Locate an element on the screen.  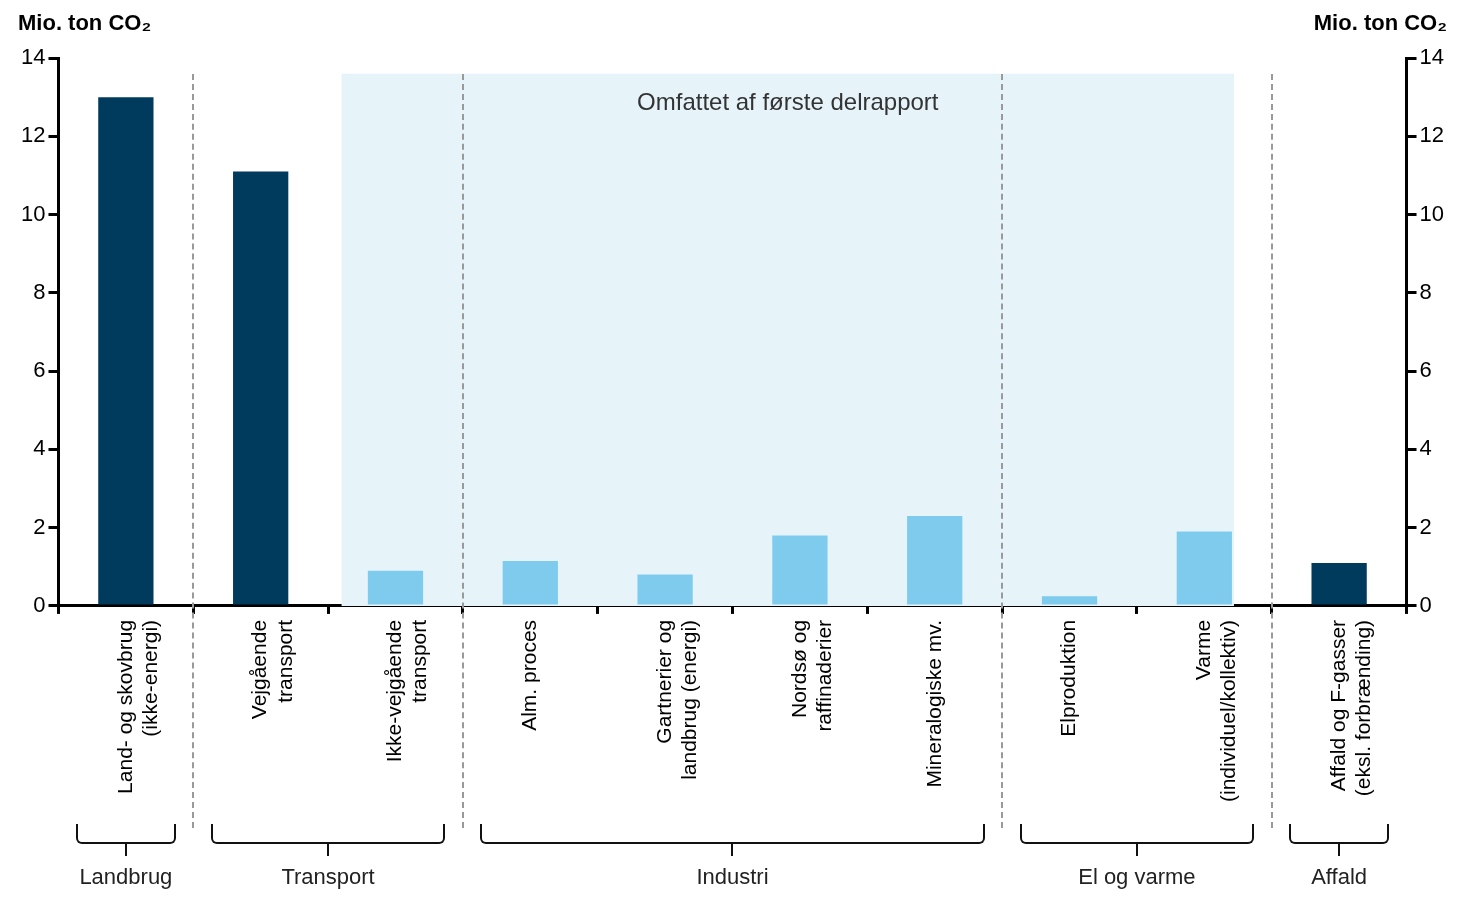
x-tick-label: Mineralogiske mv. is located at coordinates (933, 703).